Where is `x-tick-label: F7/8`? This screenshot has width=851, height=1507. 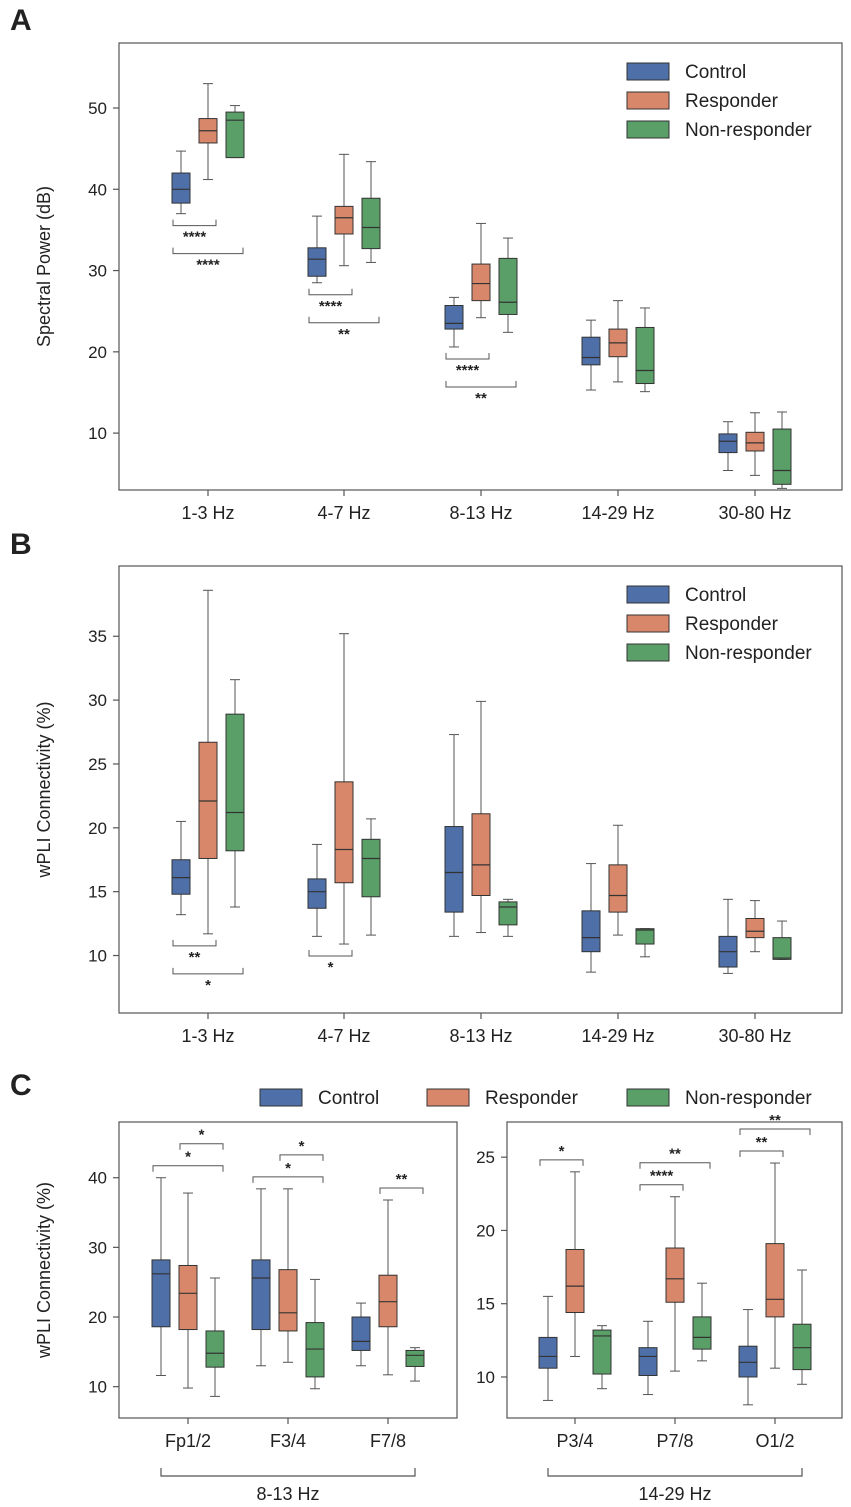 x-tick-label: F7/8 is located at coordinates (388, 1441).